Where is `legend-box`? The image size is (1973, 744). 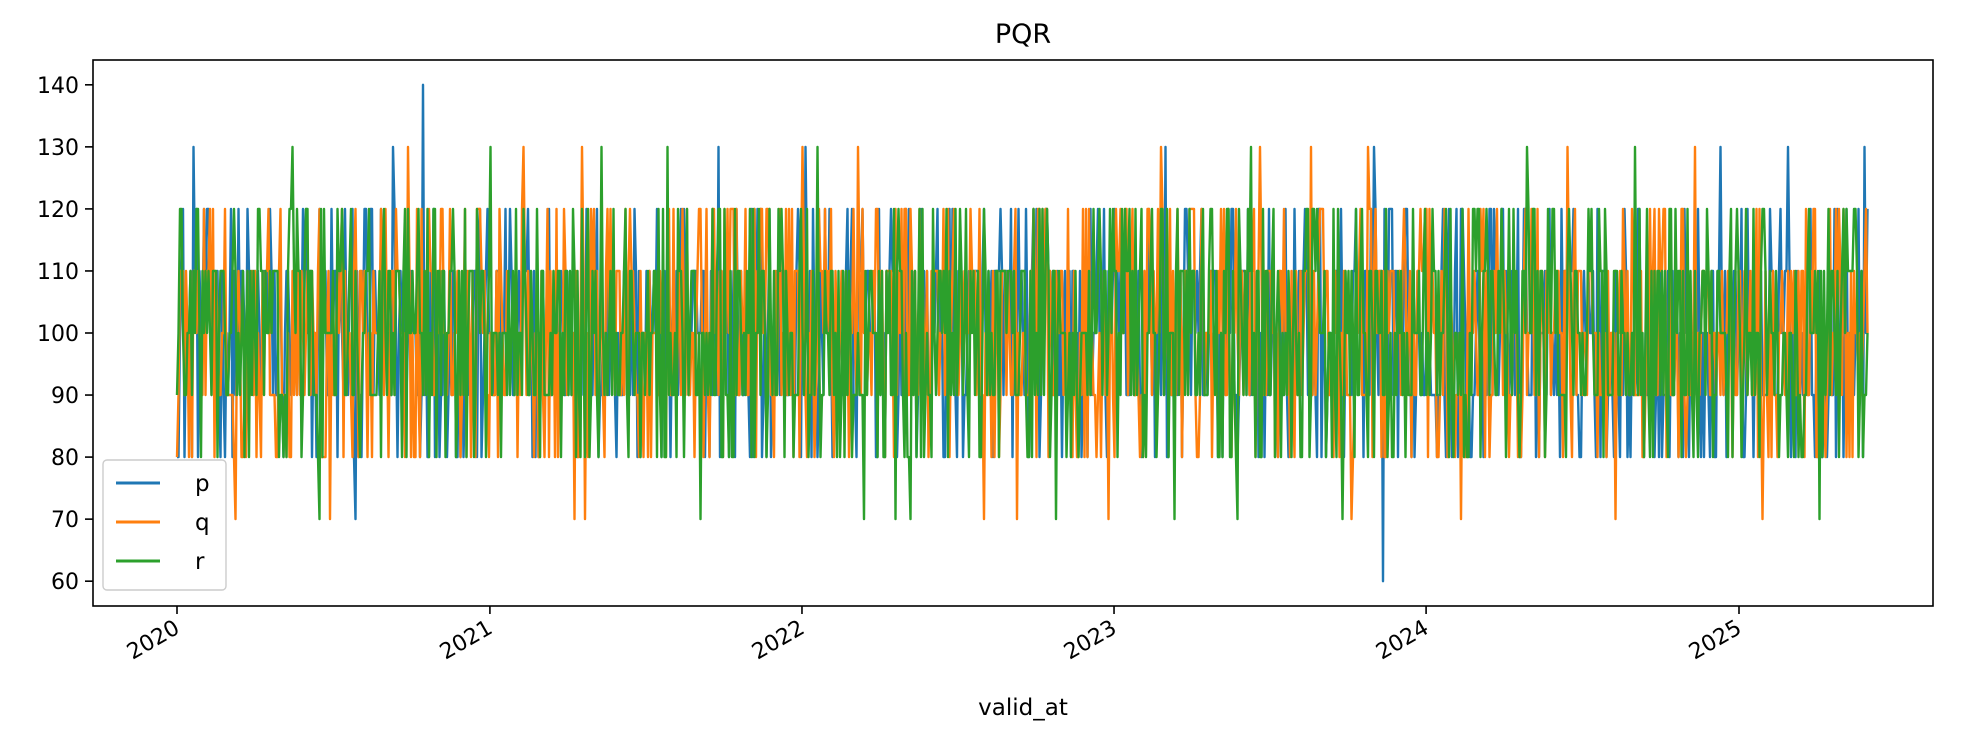
legend-box is located at coordinates (164, 525).